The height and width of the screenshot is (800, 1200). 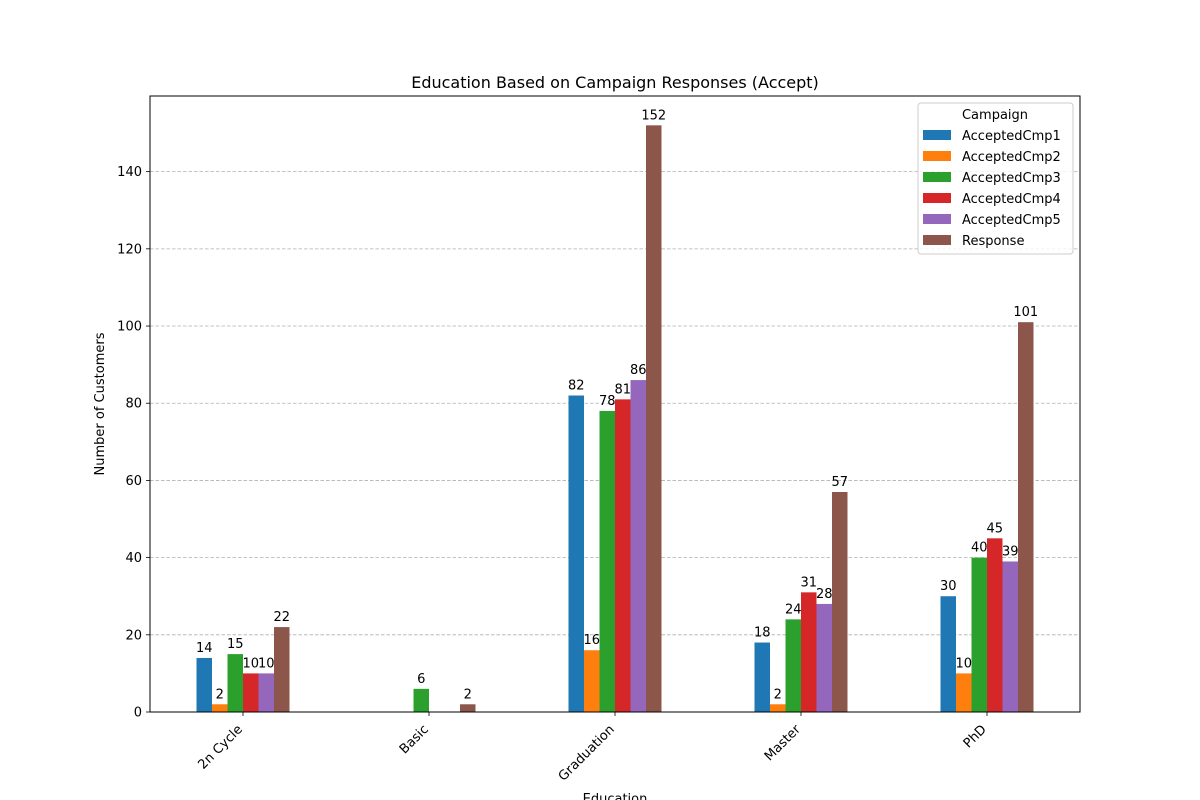 I want to click on bar-value-label: 18, so click(x=762, y=633).